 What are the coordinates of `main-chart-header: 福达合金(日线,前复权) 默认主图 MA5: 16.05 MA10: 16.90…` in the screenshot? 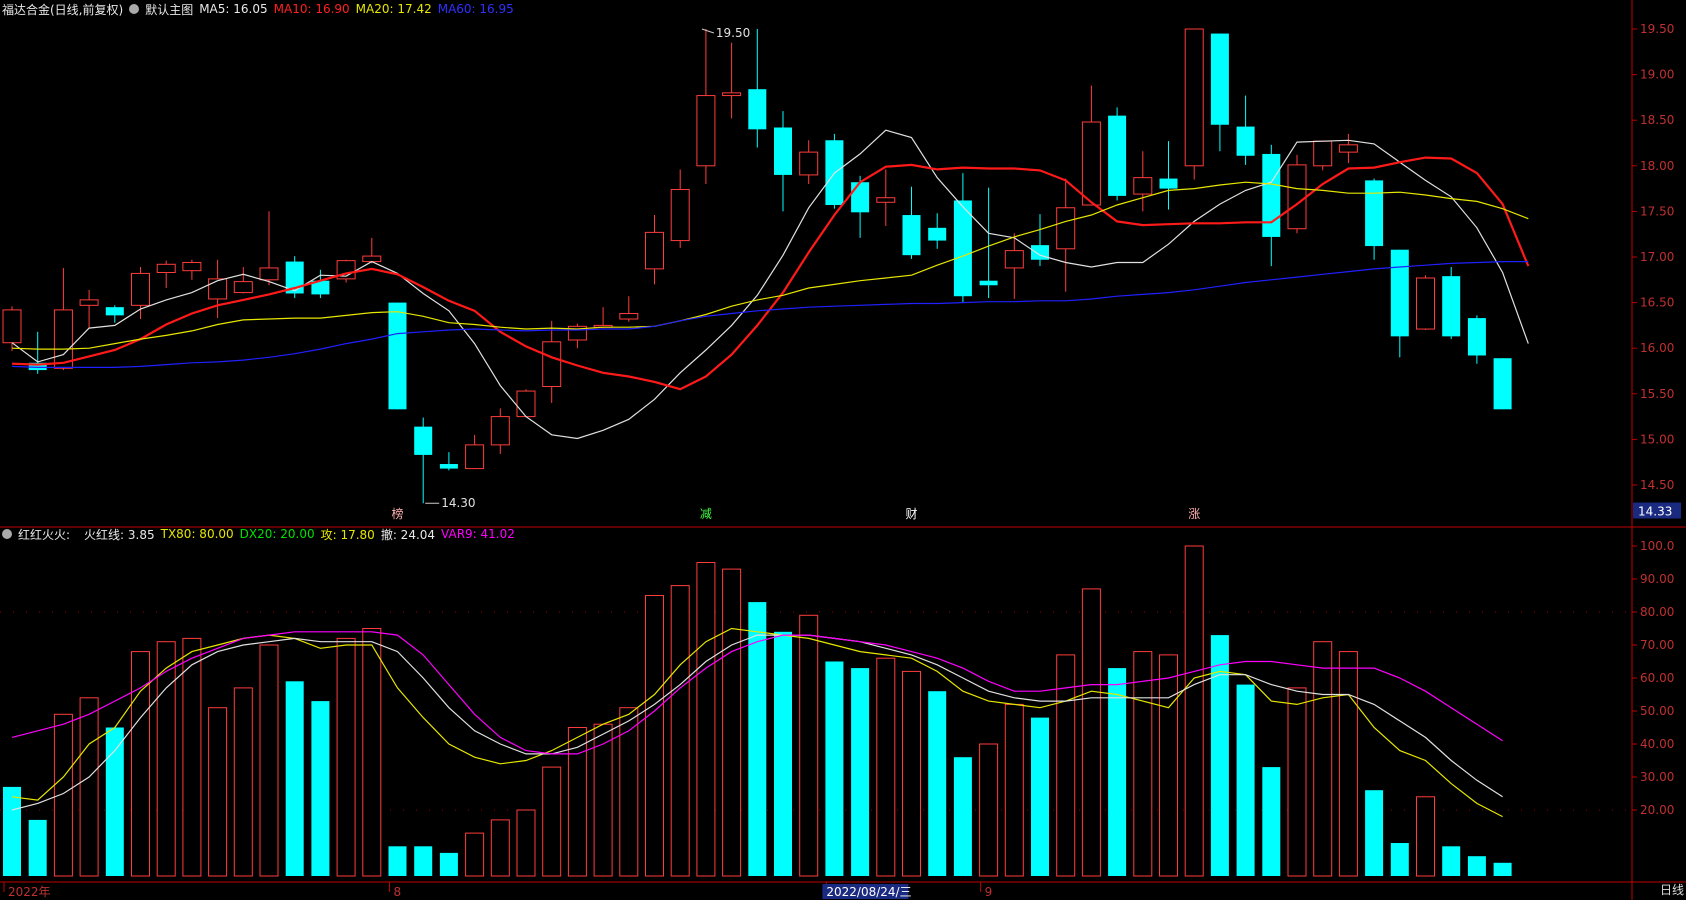 It's located at (258, 9).